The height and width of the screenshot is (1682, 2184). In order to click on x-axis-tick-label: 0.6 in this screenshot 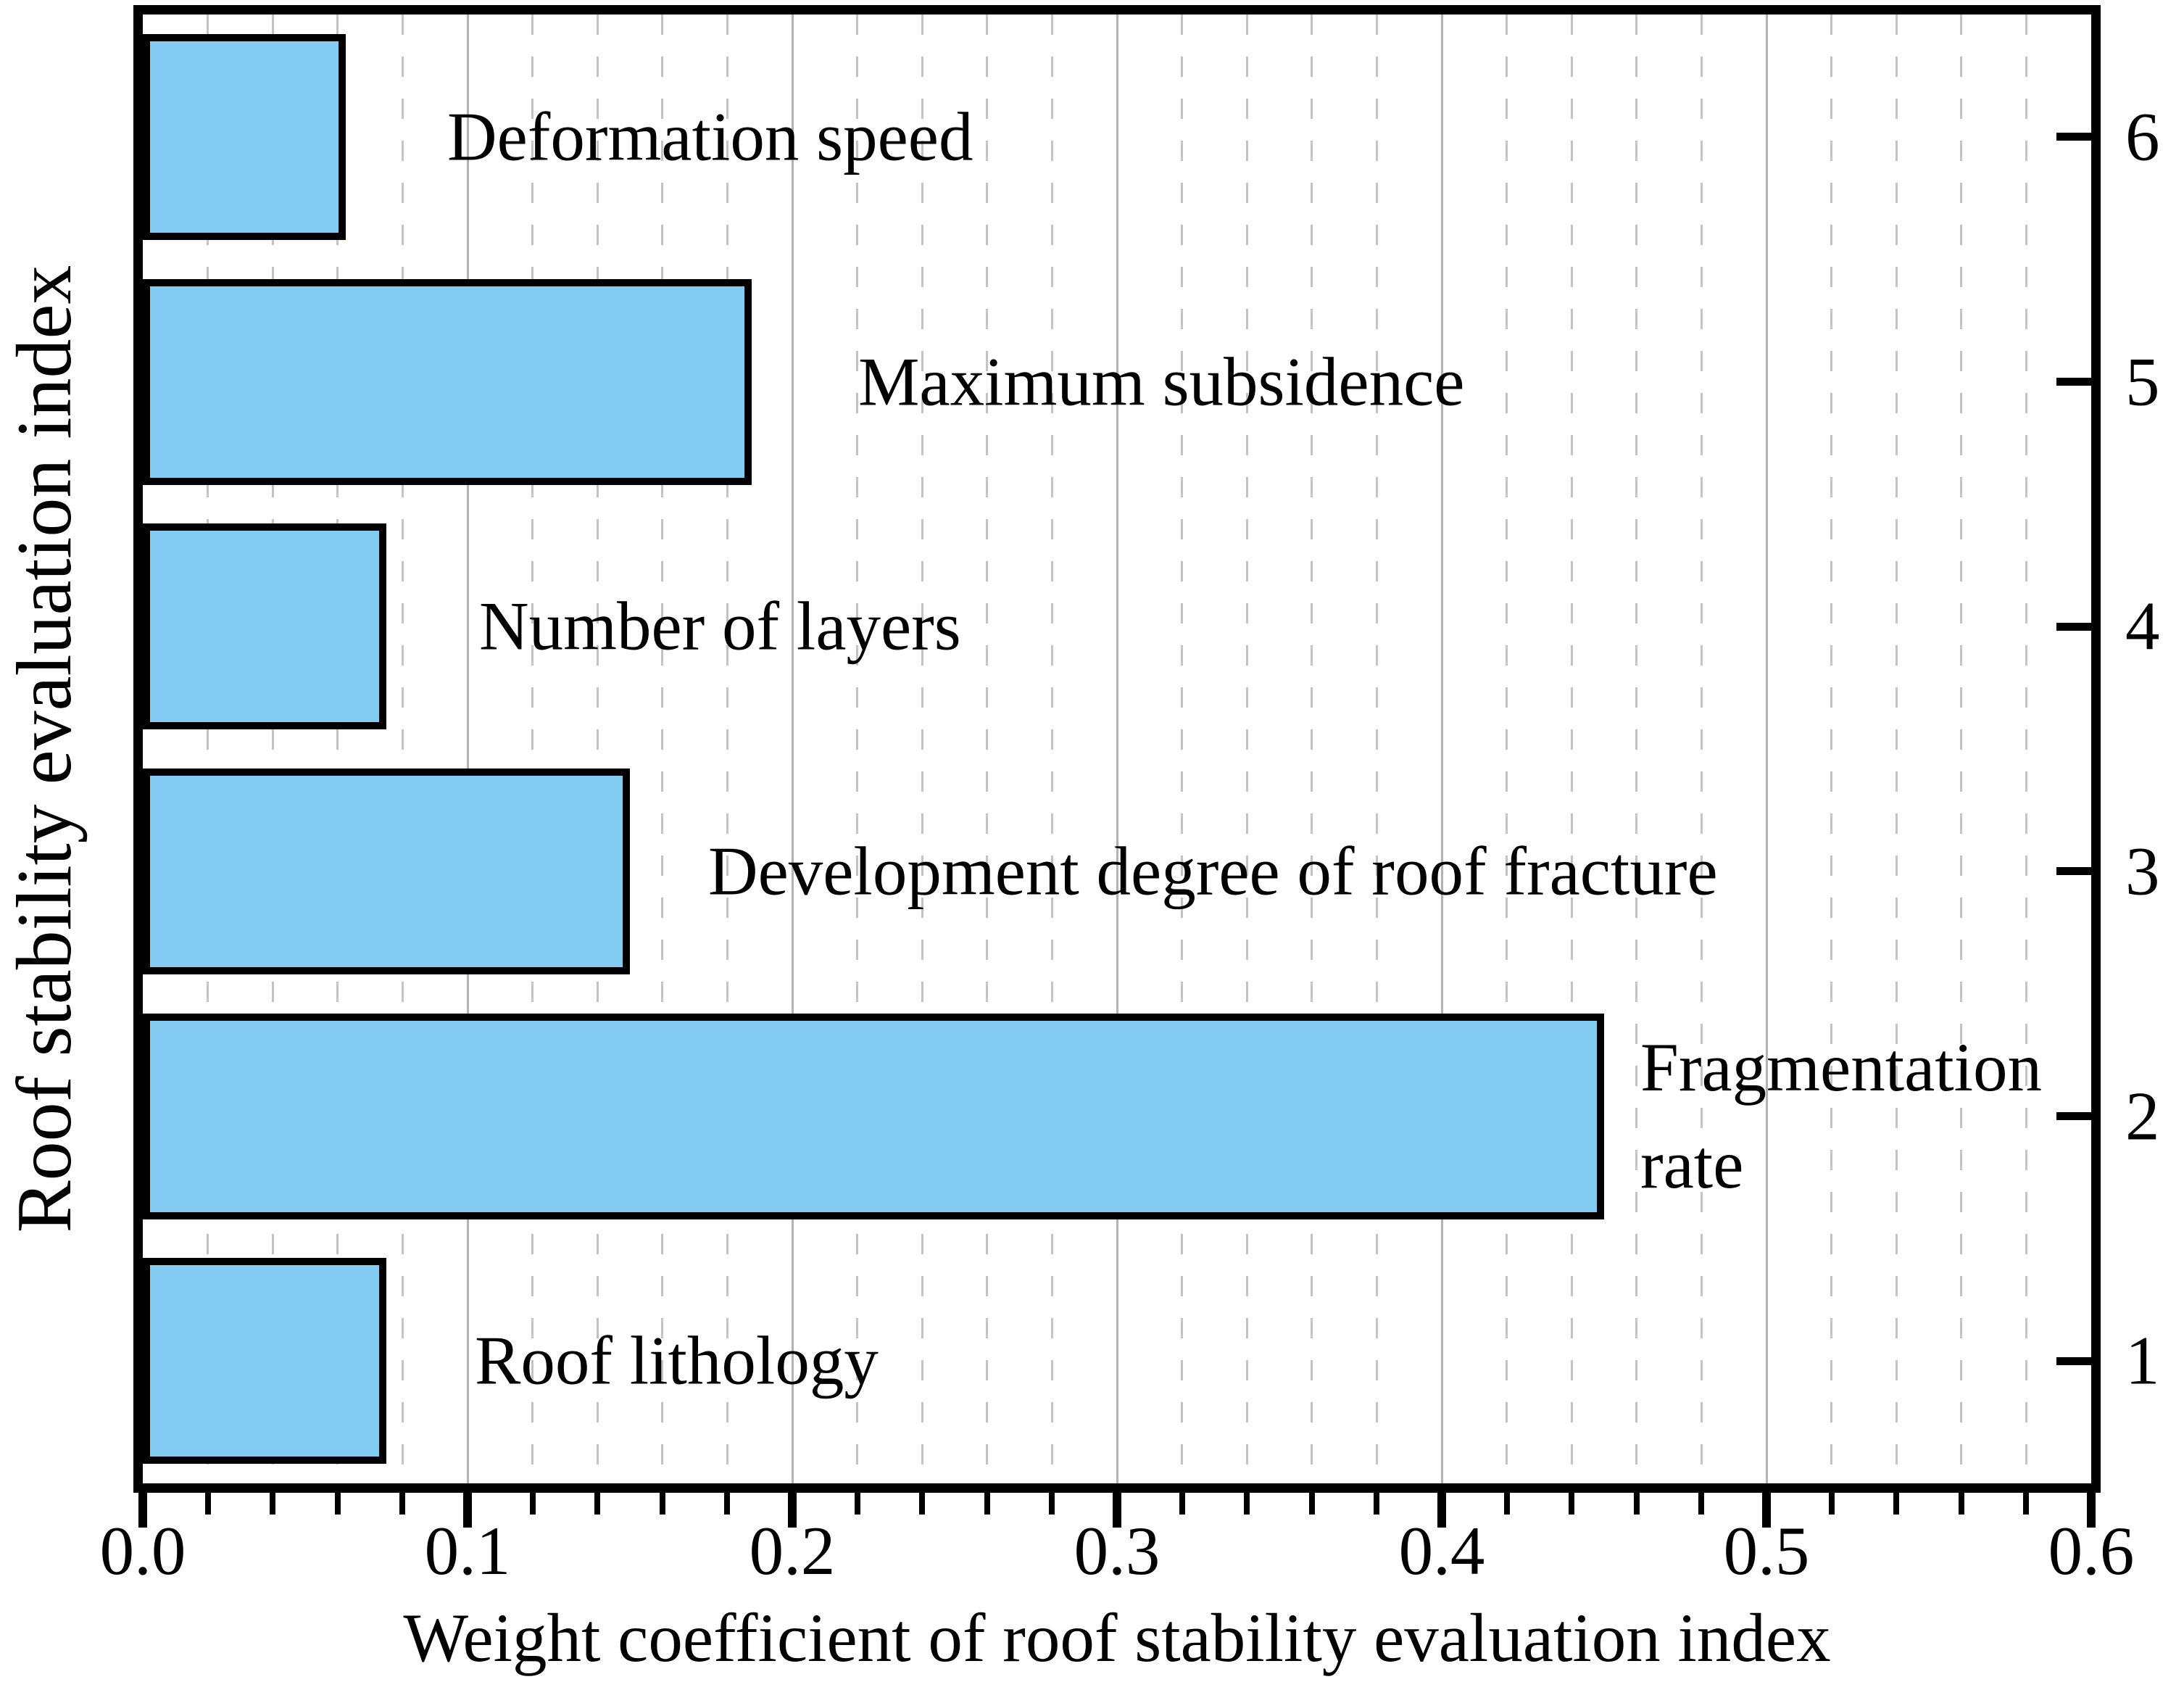, I will do `click(2091, 1550)`.